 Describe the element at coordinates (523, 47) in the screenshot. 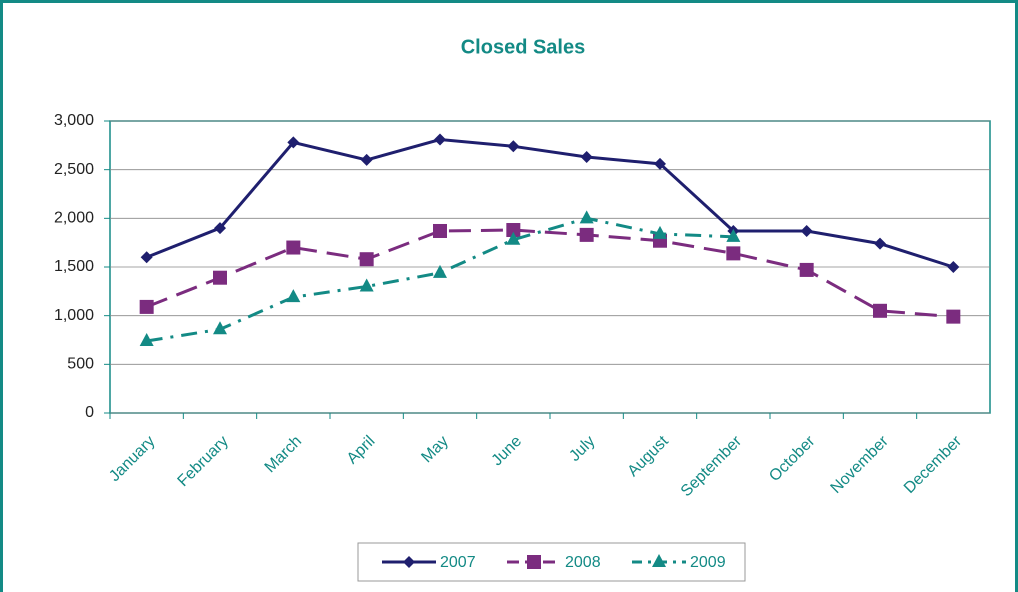

I see `chart-title: Closed Sales` at that location.